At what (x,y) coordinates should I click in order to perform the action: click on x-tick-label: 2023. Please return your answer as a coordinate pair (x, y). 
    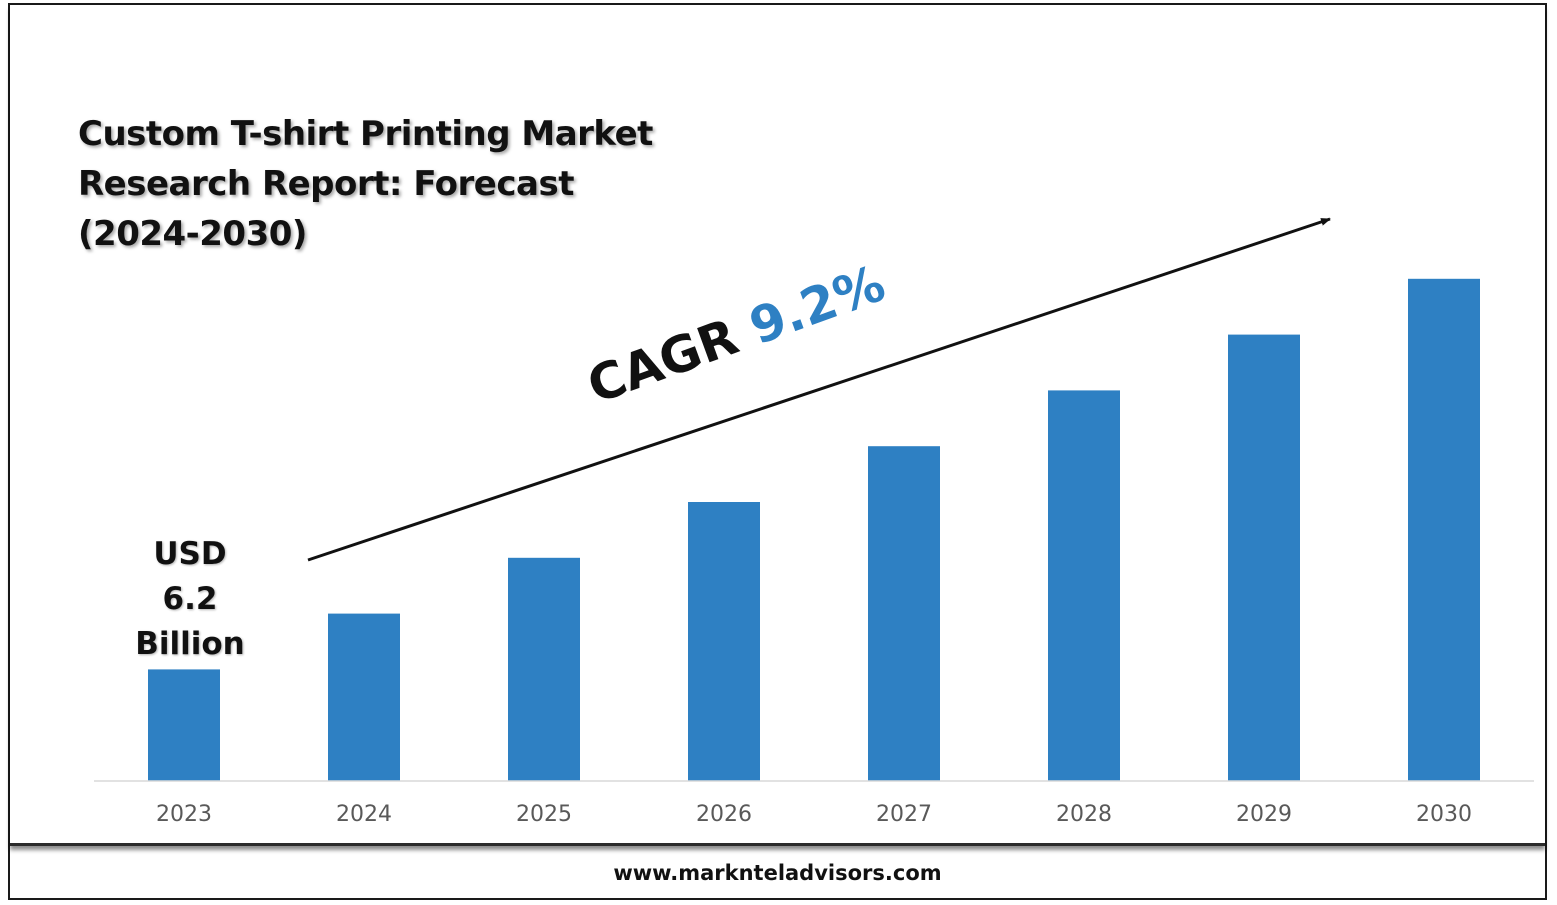
    Looking at the image, I should click on (184, 814).